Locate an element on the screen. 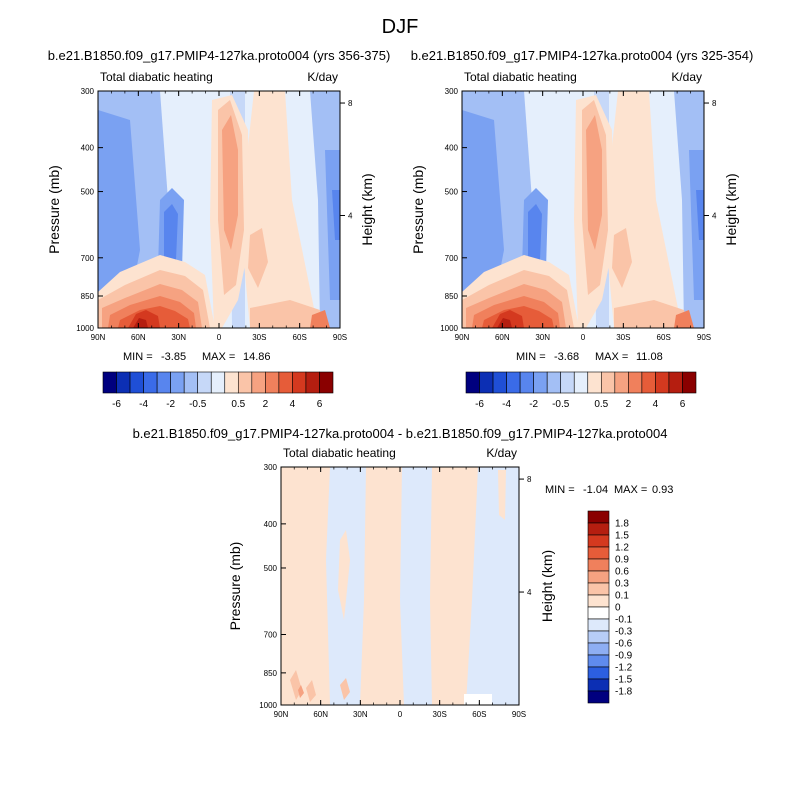  colorbar-label: -0.5 is located at coordinates (561, 404).